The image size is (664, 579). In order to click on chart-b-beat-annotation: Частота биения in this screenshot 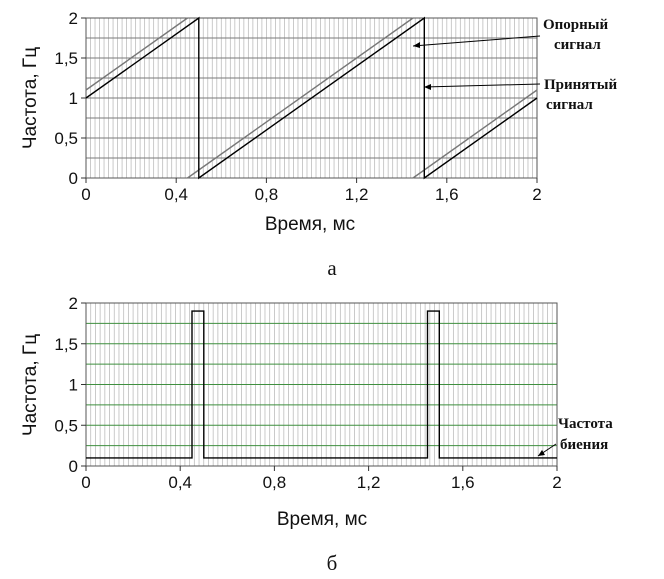, I will do `click(575, 436)`.